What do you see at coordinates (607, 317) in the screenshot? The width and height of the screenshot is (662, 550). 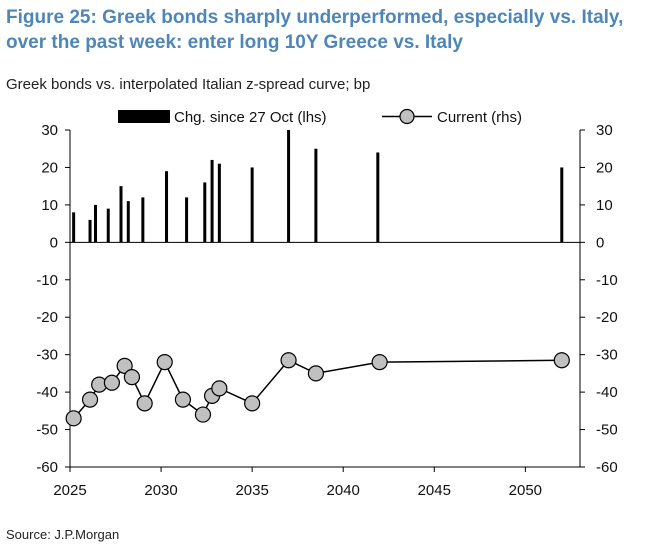 I see `y-tick-label-right: -20` at bounding box center [607, 317].